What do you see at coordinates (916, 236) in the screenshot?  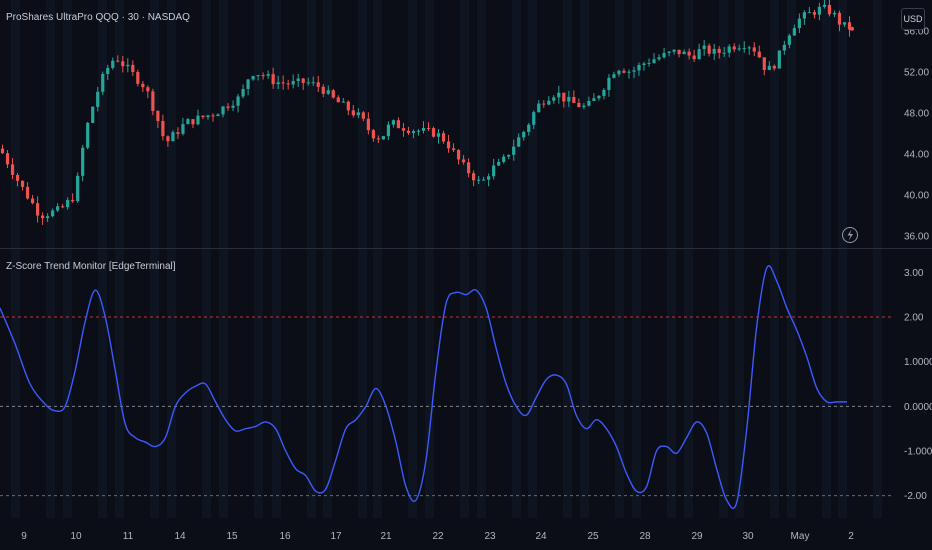 I see `price-axis-label: 36.00` at bounding box center [916, 236].